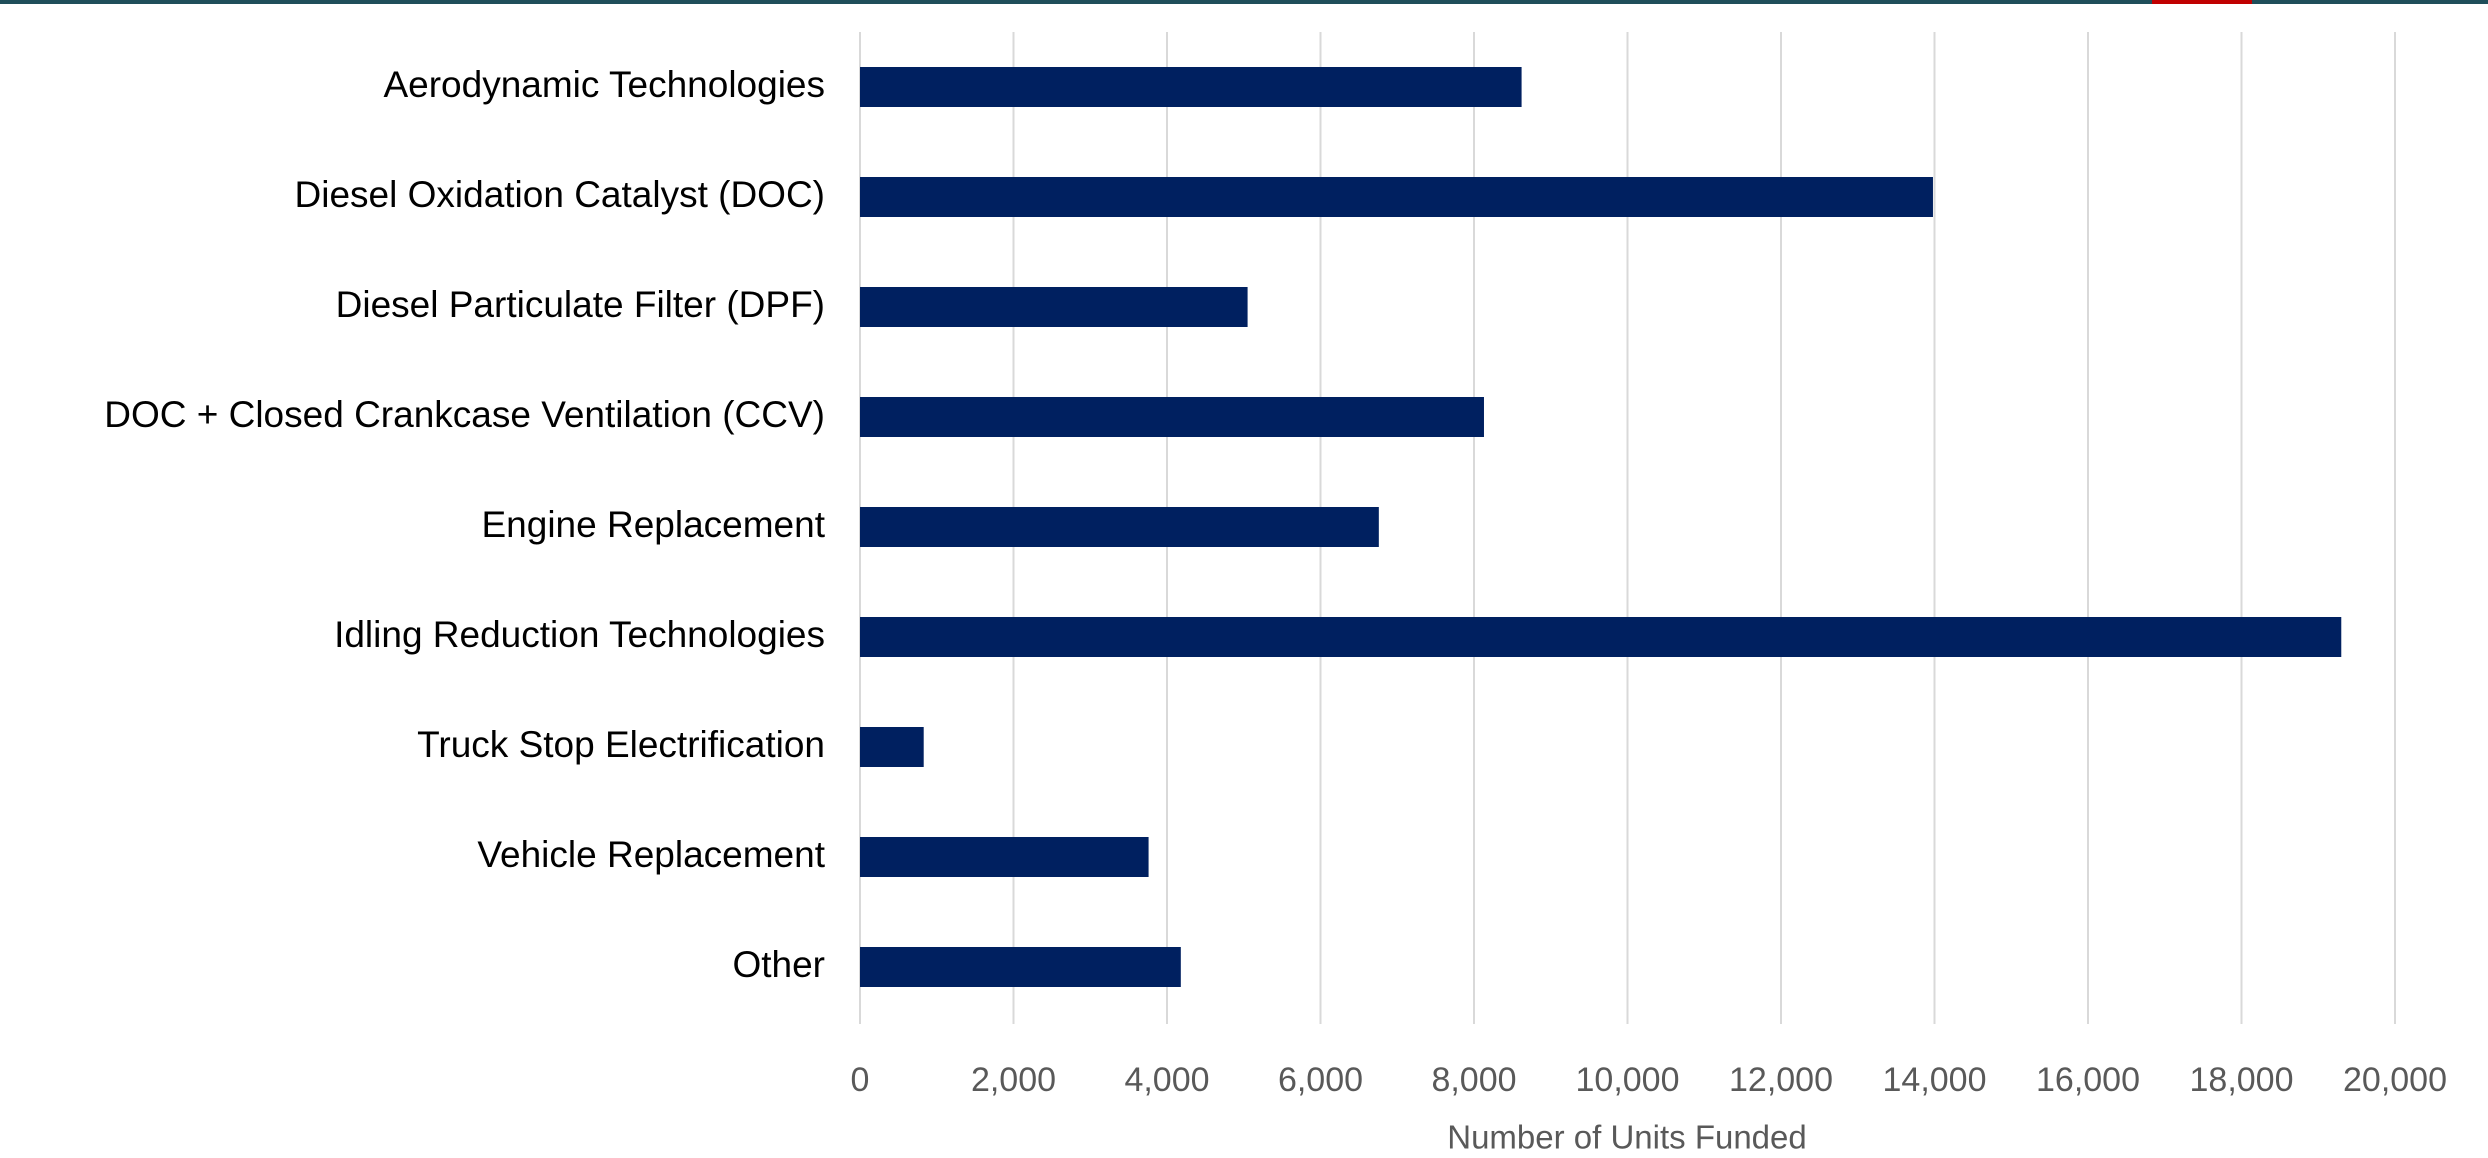 The width and height of the screenshot is (2488, 1158). Describe the element at coordinates (2202, 2) in the screenshot. I see `top-accent` at that location.